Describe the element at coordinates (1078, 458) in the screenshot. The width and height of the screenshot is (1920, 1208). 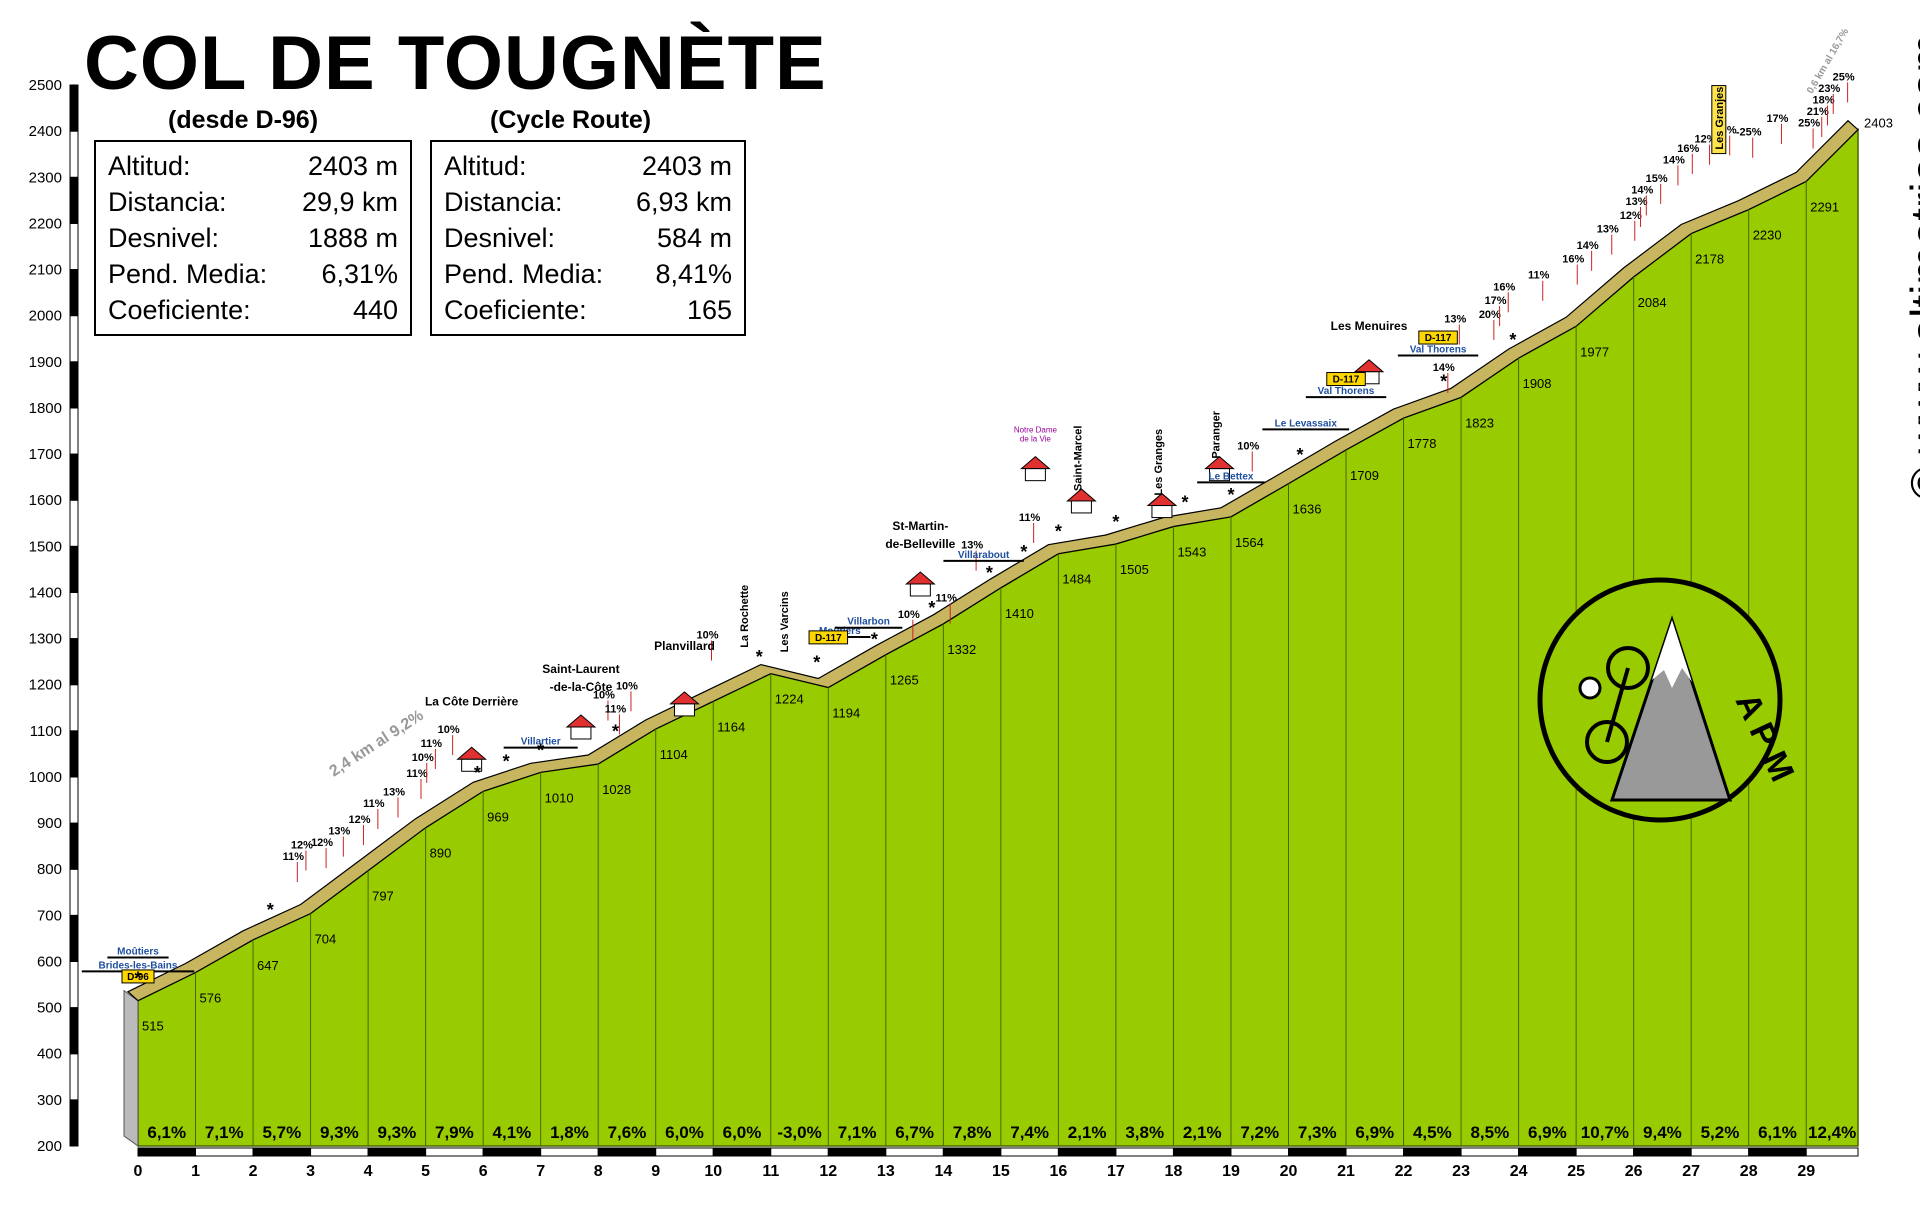
I see `place-label-vertical: Saint-Marcel` at that location.